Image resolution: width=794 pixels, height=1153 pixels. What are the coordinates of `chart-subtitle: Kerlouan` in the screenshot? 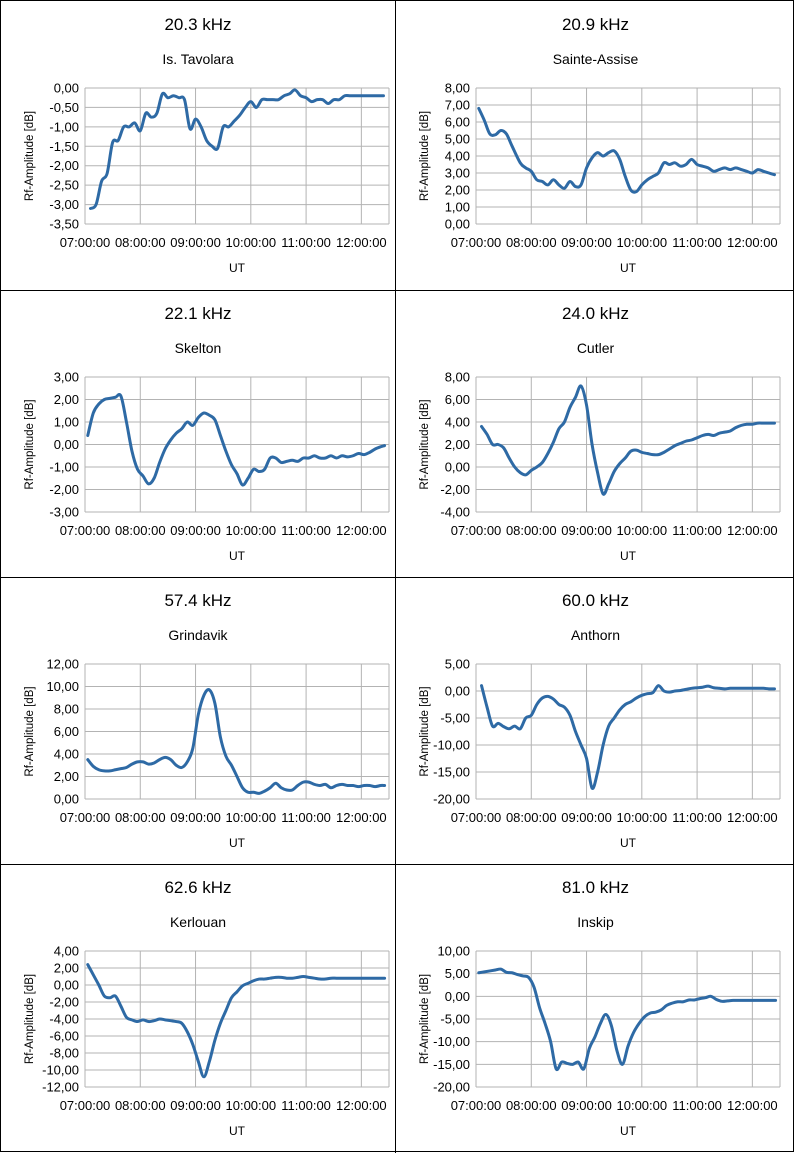 It's located at (198, 922).